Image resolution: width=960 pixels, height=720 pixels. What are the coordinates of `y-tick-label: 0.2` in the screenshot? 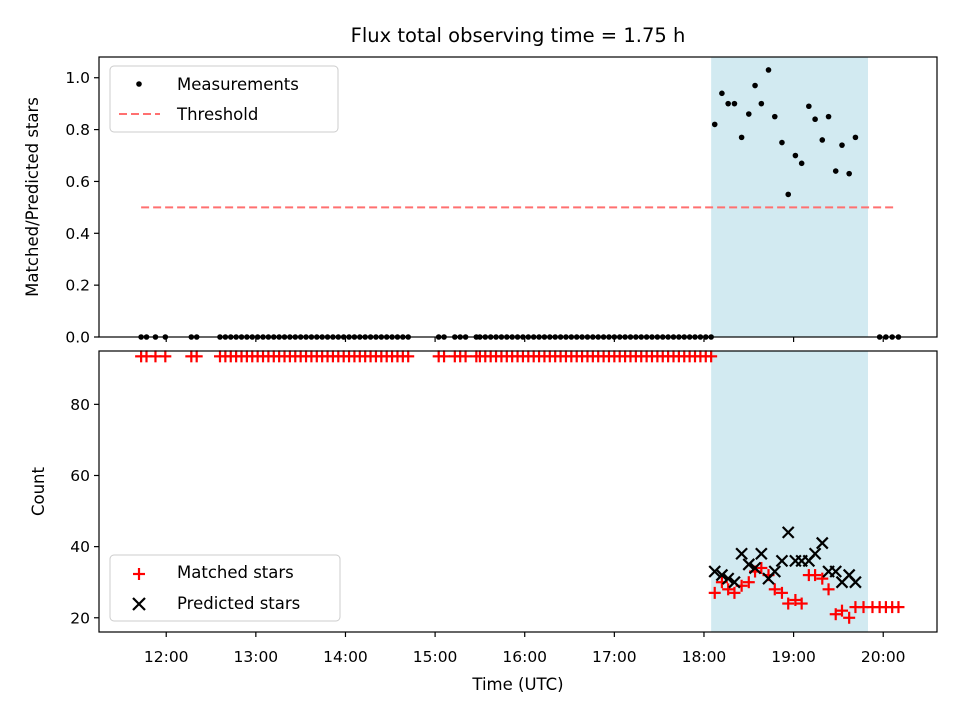 It's located at (77, 286).